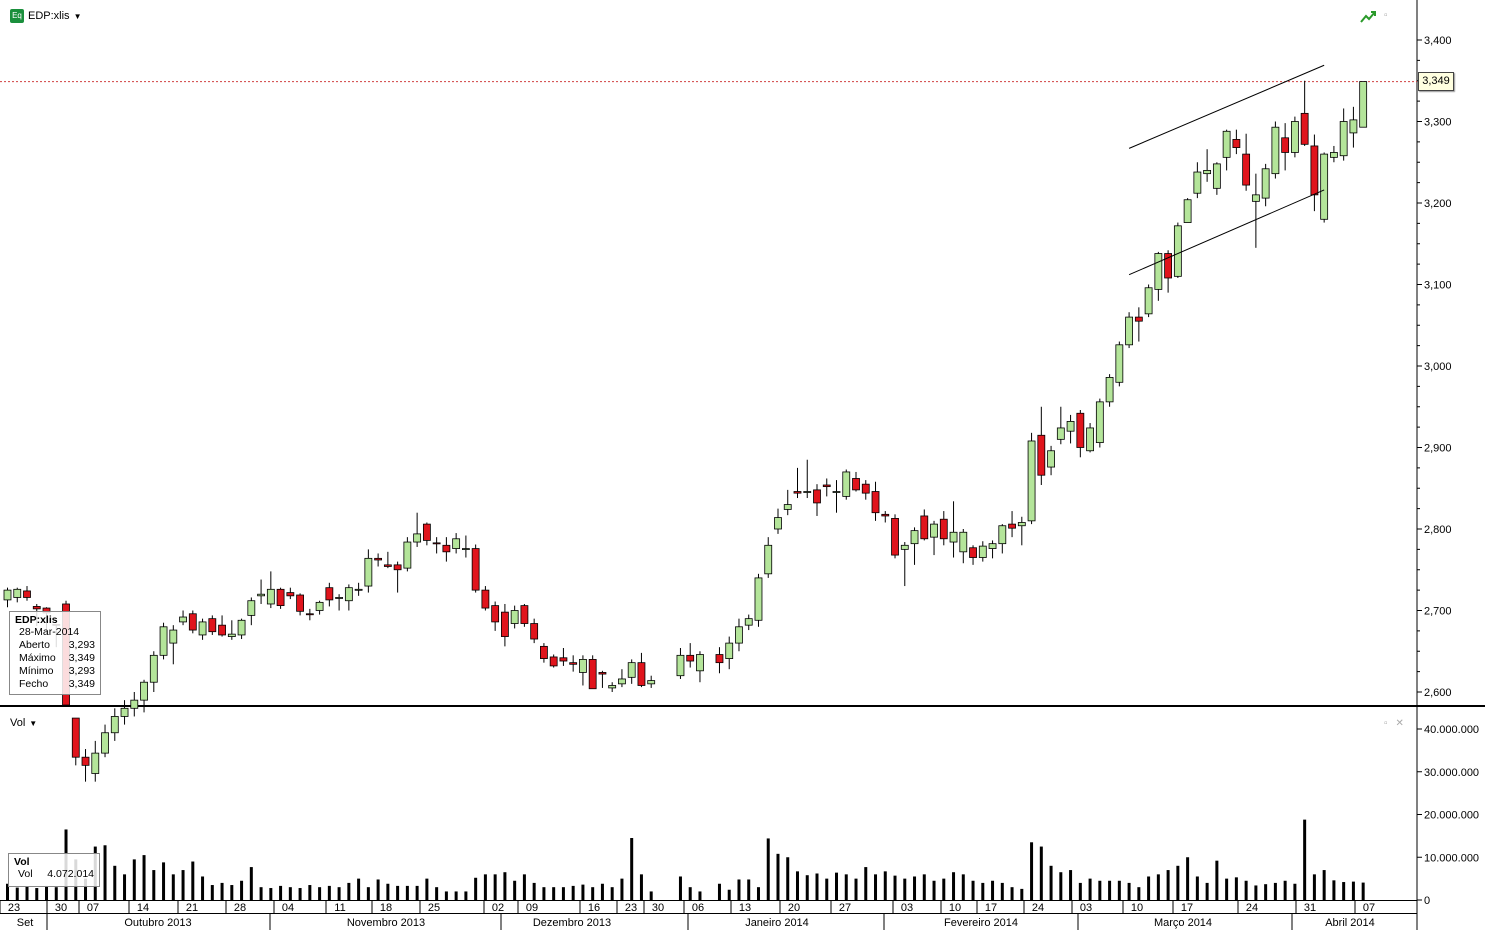 The height and width of the screenshot is (930, 1485). I want to click on info-row-open: Aberto 3,293, so click(55, 645).